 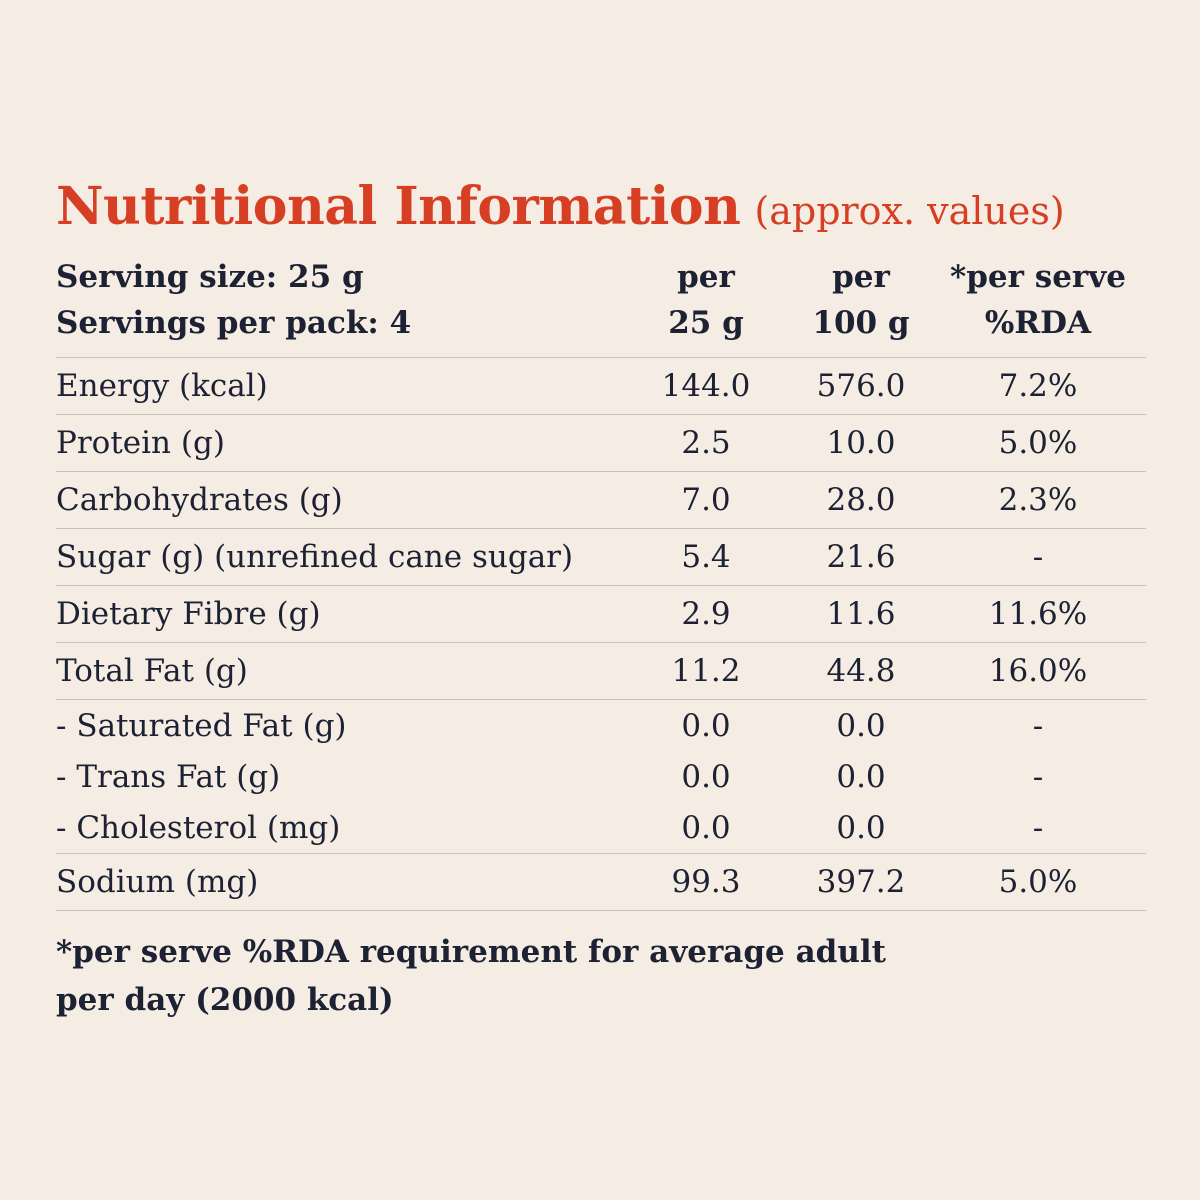 What do you see at coordinates (861, 671) in the screenshot?
I see `value-per-100g: 44.8` at bounding box center [861, 671].